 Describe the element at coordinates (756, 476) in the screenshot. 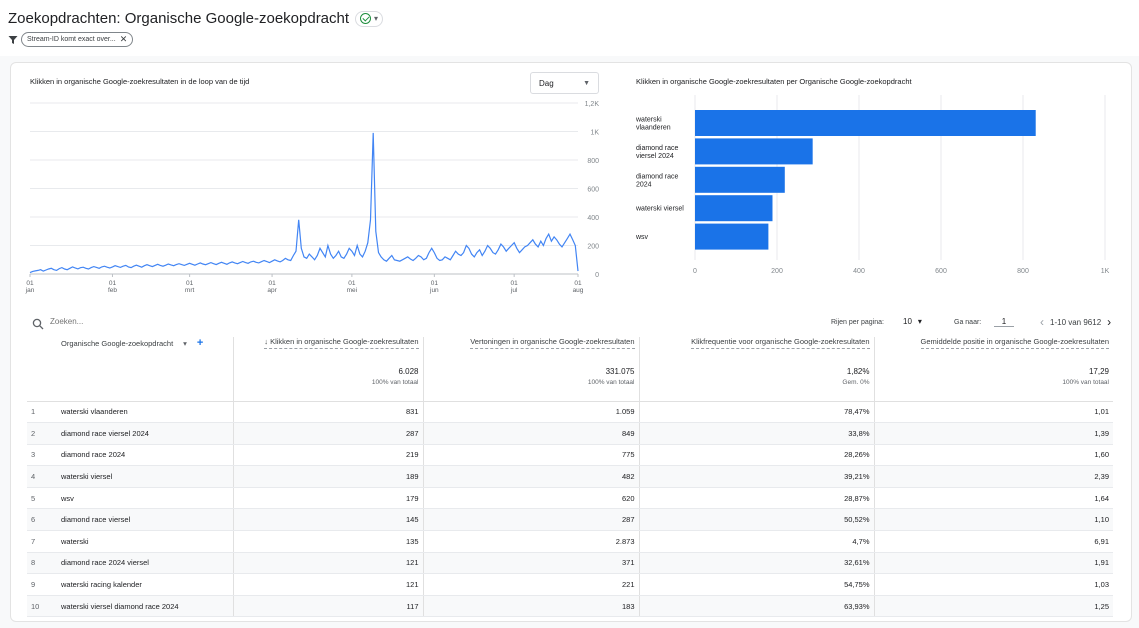

I see `ctr-cell: 39,21%` at that location.